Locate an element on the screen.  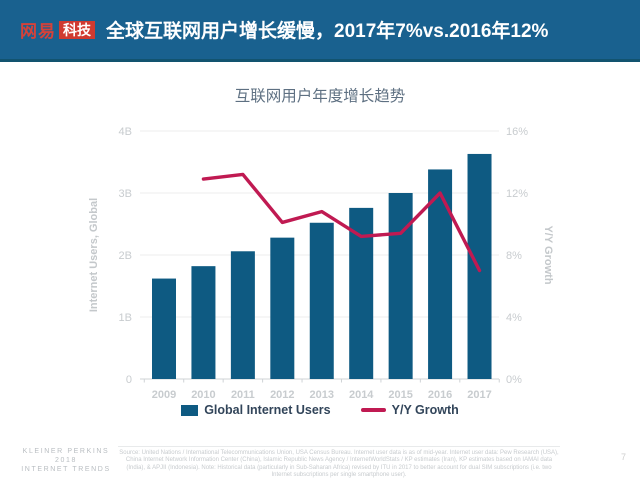
right-axis-tick: 4% is located at coordinates (514, 318).